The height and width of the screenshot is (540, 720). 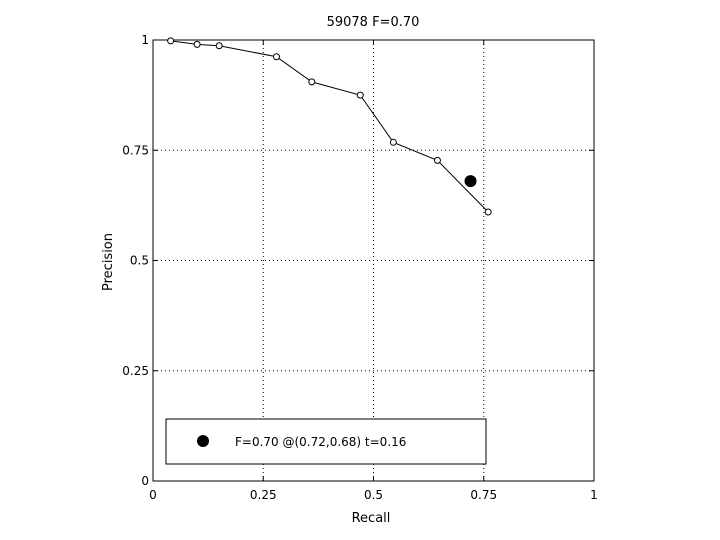 I want to click on y-tick-label: 0.25, so click(x=135, y=371).